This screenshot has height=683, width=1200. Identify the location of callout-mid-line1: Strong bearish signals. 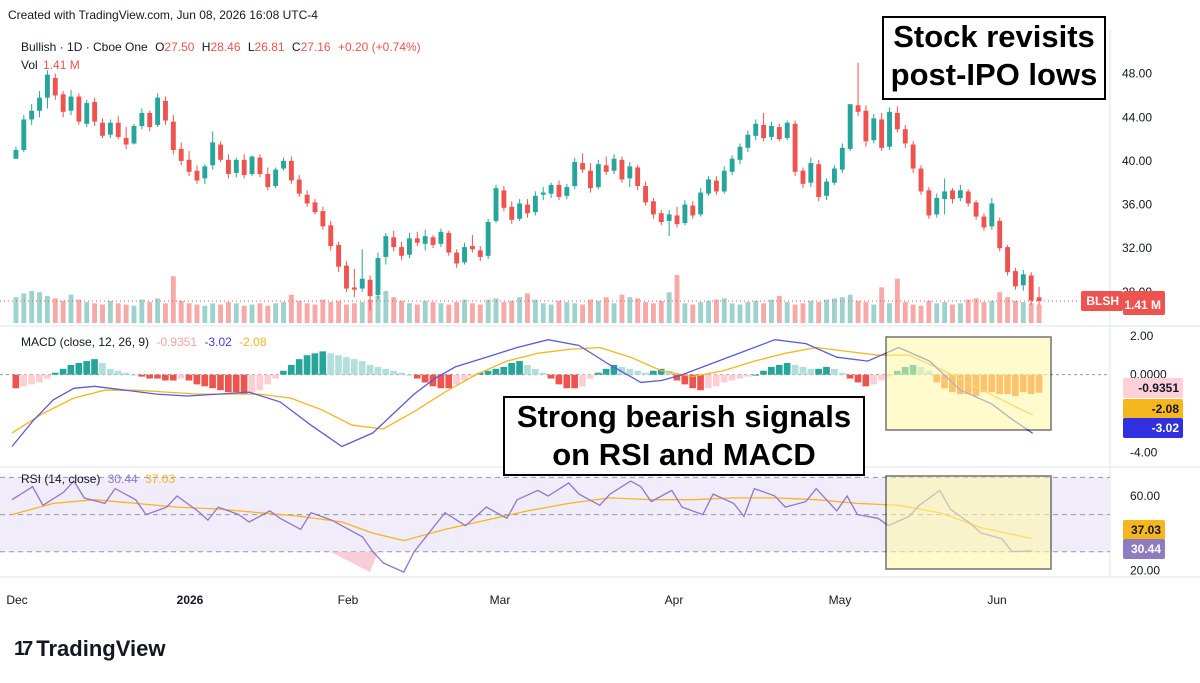
(684, 416).